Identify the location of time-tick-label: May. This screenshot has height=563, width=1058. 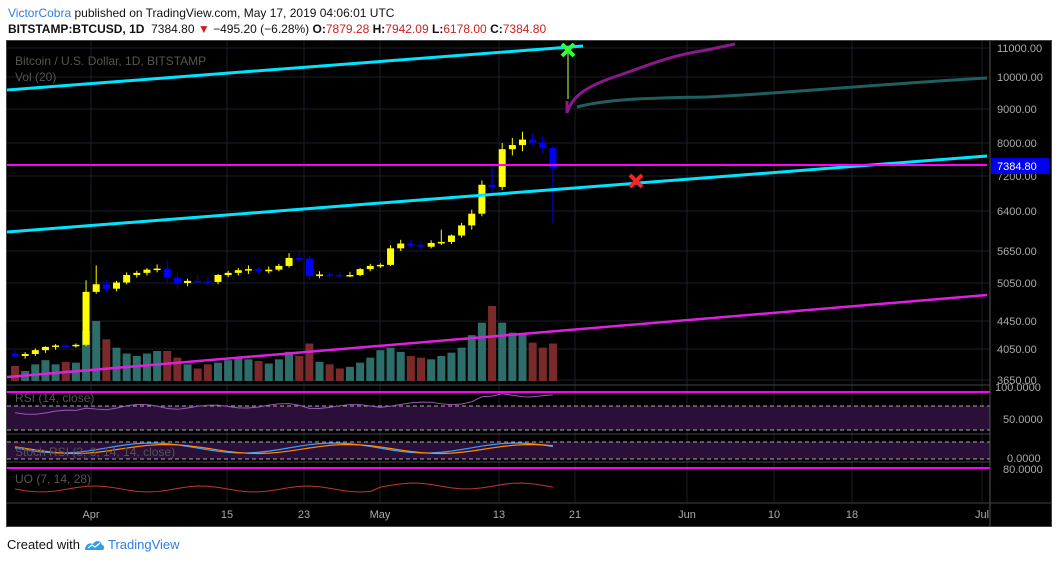
(380, 515).